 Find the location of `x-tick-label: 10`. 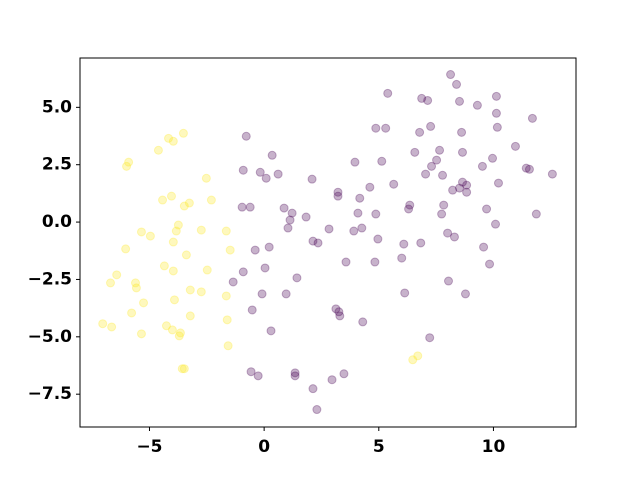

x-tick-label: 10 is located at coordinates (494, 447).